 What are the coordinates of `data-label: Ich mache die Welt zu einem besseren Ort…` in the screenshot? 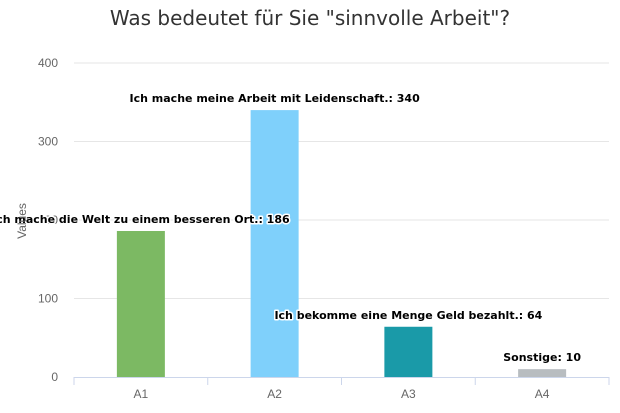 It's located at (145, 219).